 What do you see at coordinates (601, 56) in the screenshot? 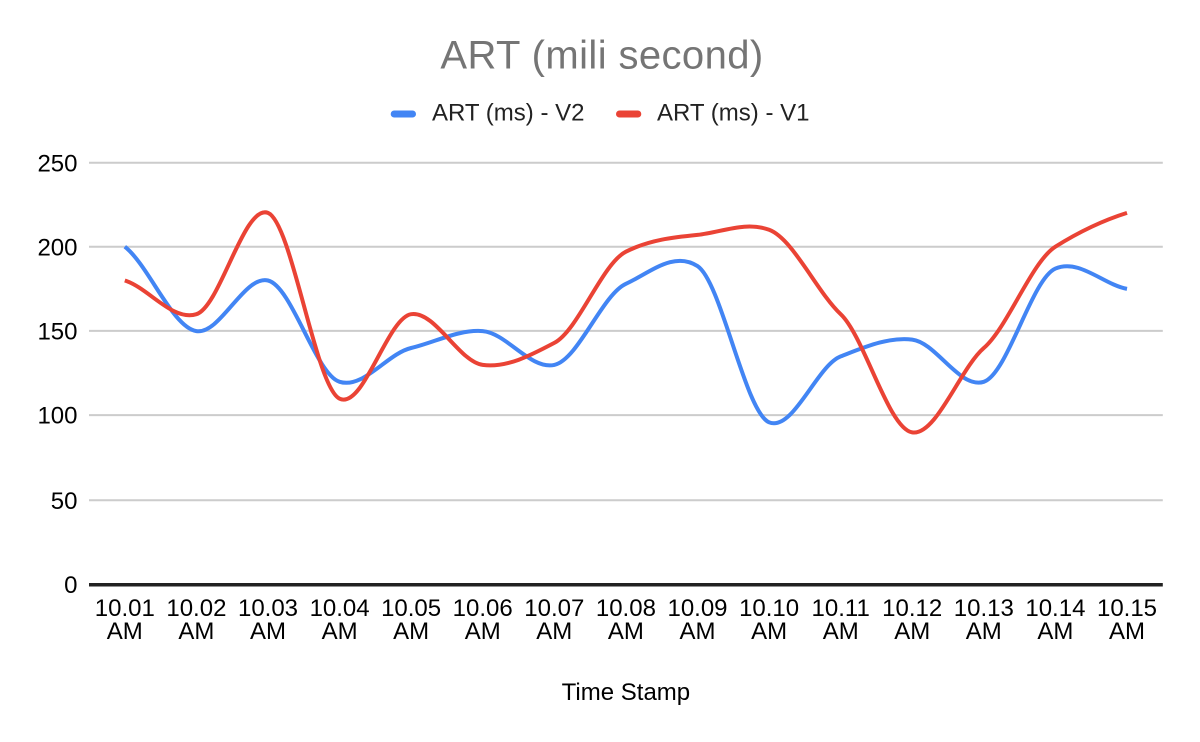
I see `svg-text: ART (mili second)` at bounding box center [601, 56].